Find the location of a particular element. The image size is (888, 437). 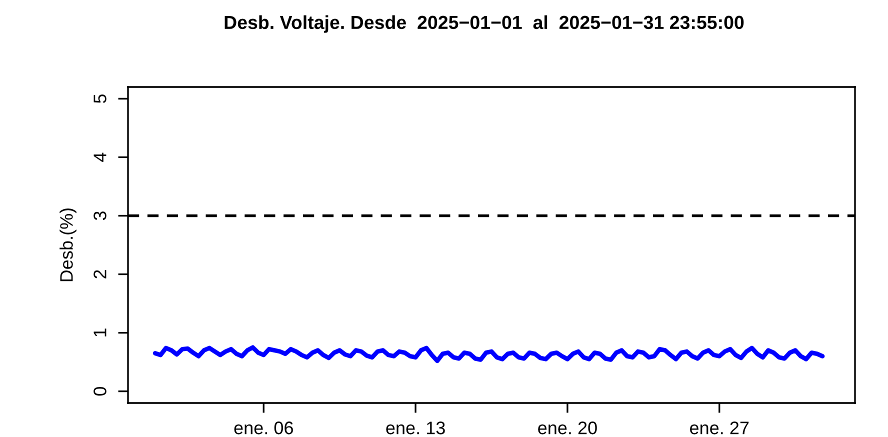

x-tick-label: ene. 27 is located at coordinates (719, 428).